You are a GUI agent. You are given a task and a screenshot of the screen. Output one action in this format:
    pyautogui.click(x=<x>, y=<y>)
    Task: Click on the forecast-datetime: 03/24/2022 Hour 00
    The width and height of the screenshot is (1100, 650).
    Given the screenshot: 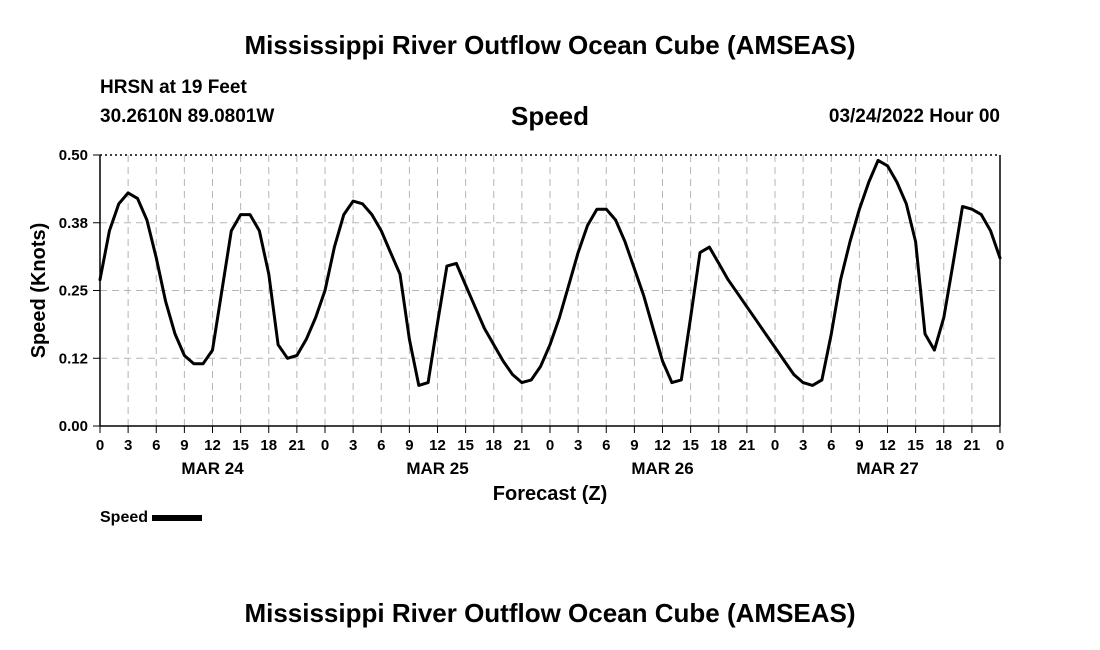 What is the action you would take?
    pyautogui.click(x=914, y=116)
    